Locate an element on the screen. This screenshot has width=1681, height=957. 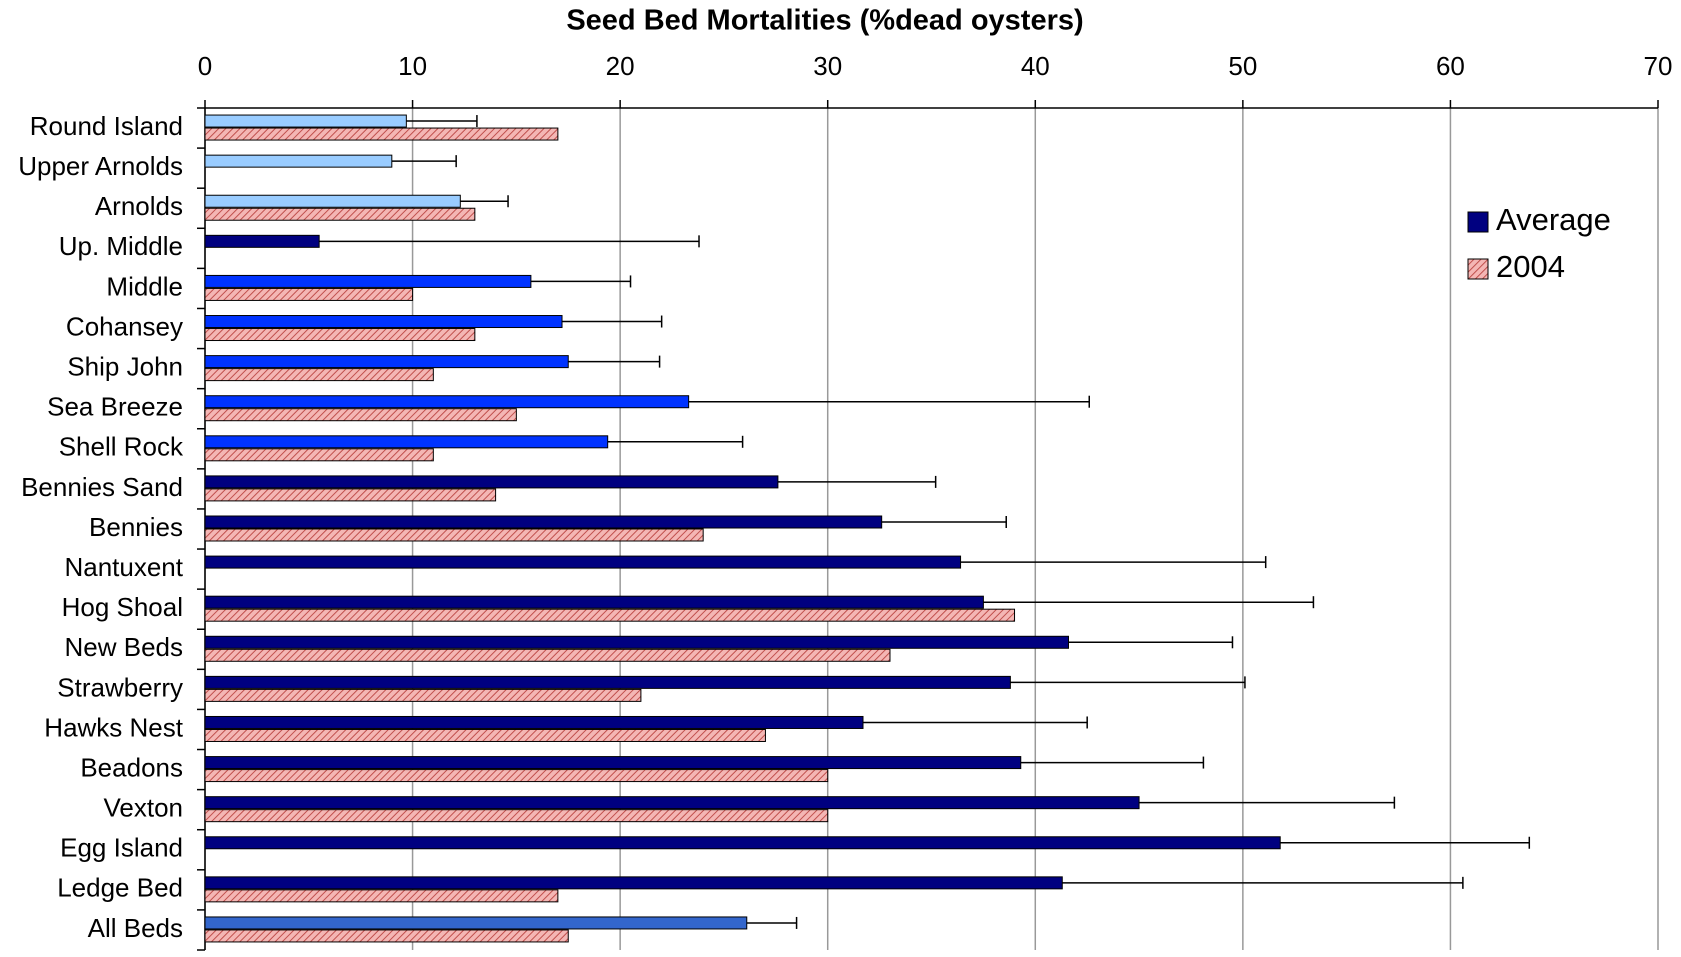
x-tick-label: 50 is located at coordinates (1242, 66).